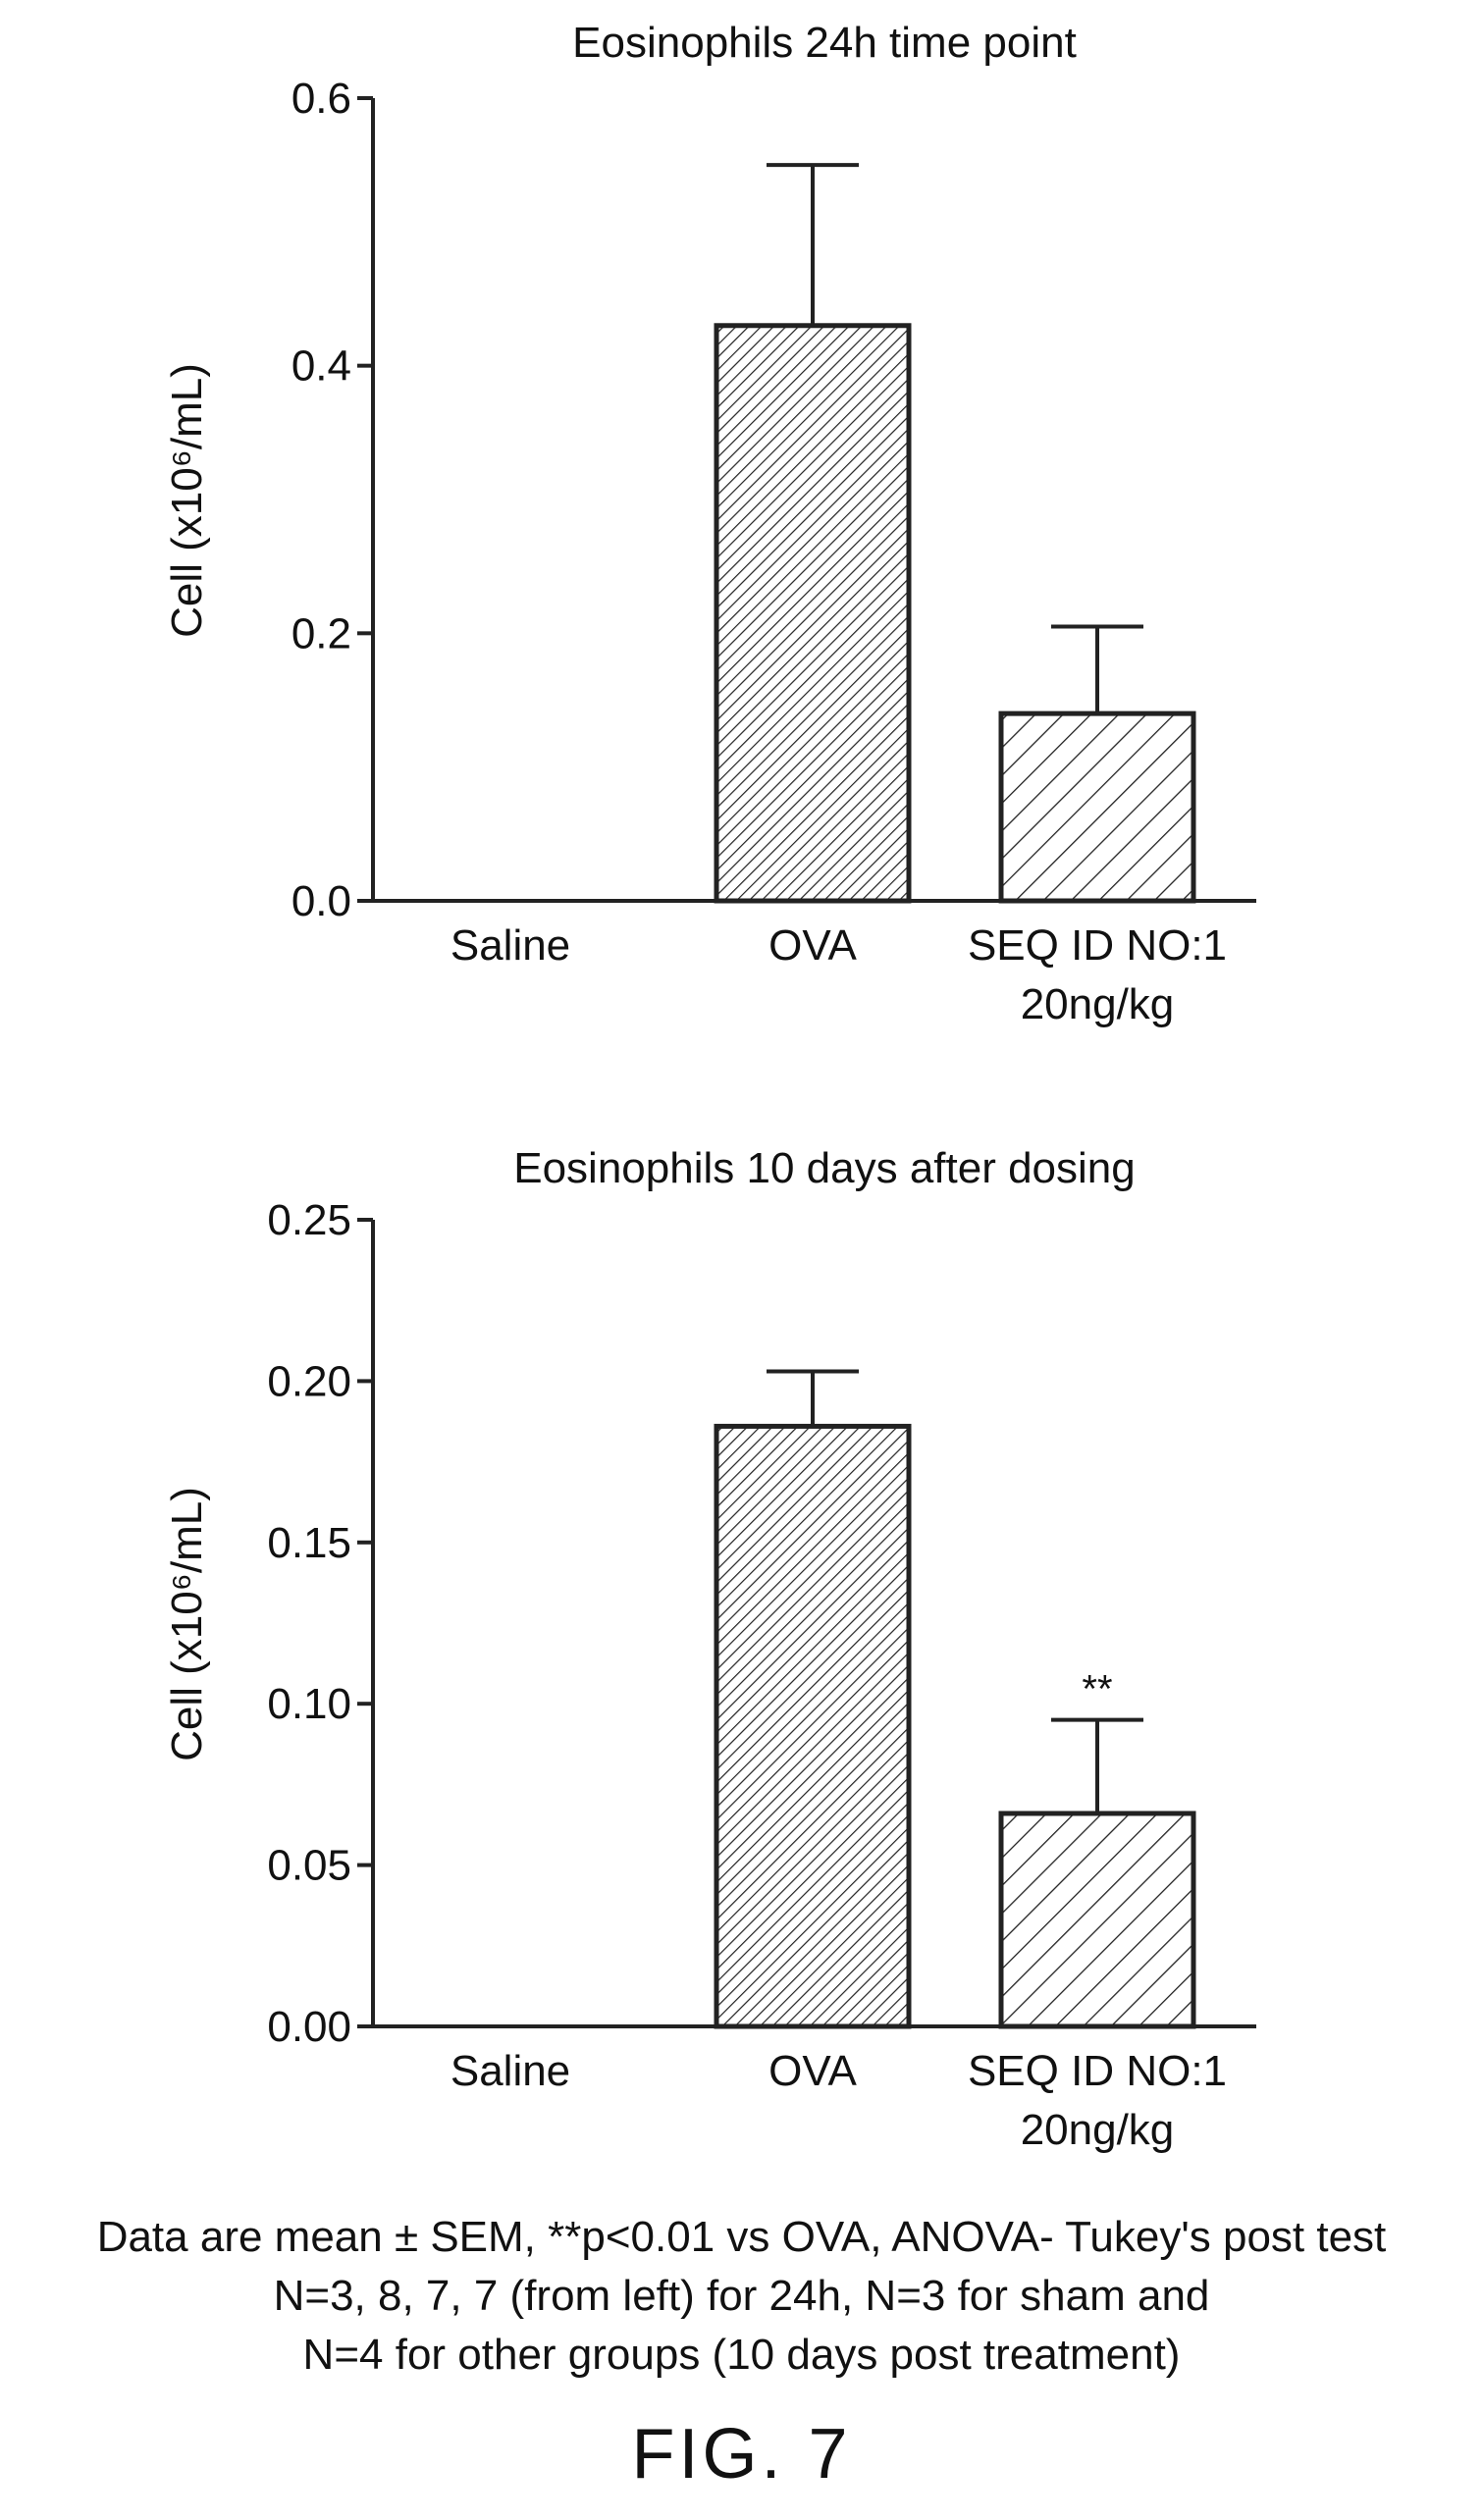 Image resolution: width=1483 pixels, height=2520 pixels. What do you see at coordinates (309, 2027) in the screenshot?
I see `y-tick-label: 0.00` at bounding box center [309, 2027].